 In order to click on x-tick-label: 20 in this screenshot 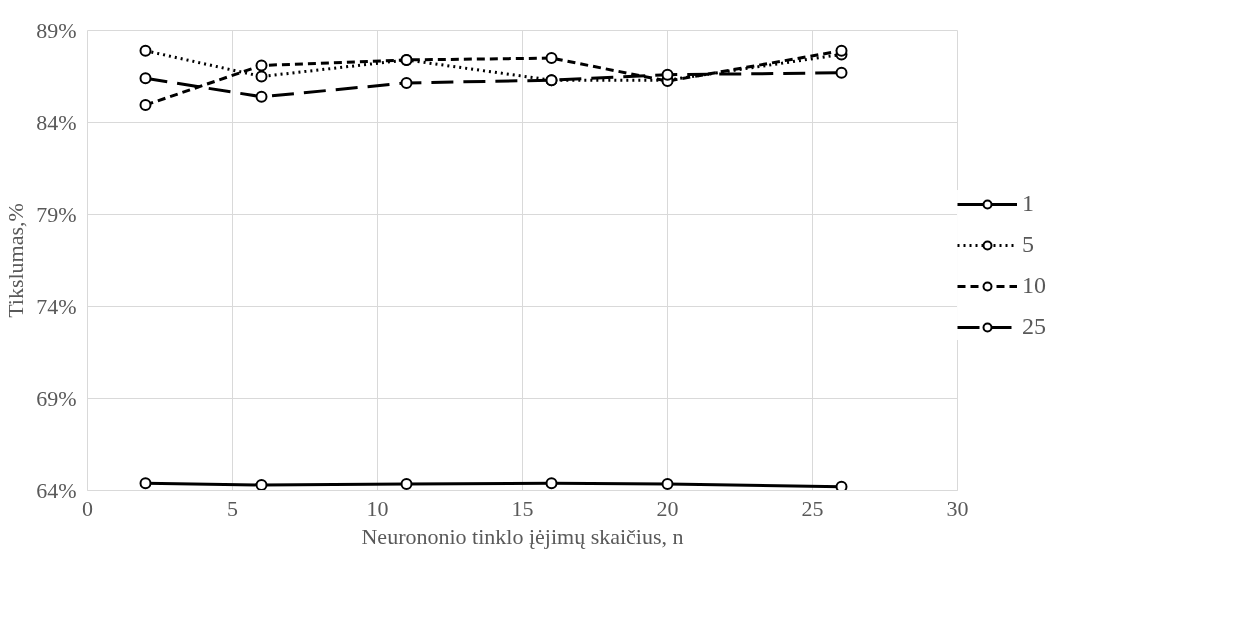, I will do `click(667, 508)`.